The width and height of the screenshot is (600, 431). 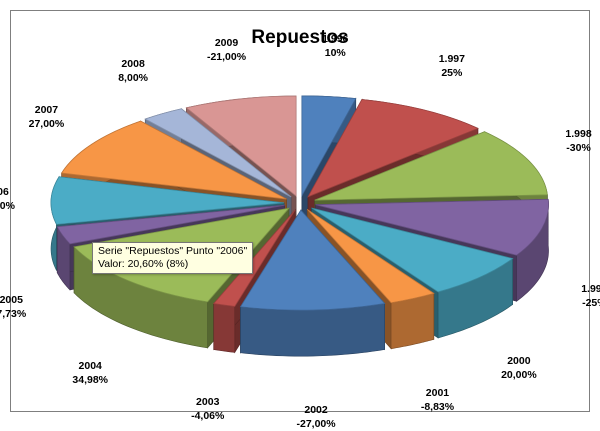 What do you see at coordinates (4, 192) in the screenshot?
I see `slice-category-label: 2006` at bounding box center [4, 192].